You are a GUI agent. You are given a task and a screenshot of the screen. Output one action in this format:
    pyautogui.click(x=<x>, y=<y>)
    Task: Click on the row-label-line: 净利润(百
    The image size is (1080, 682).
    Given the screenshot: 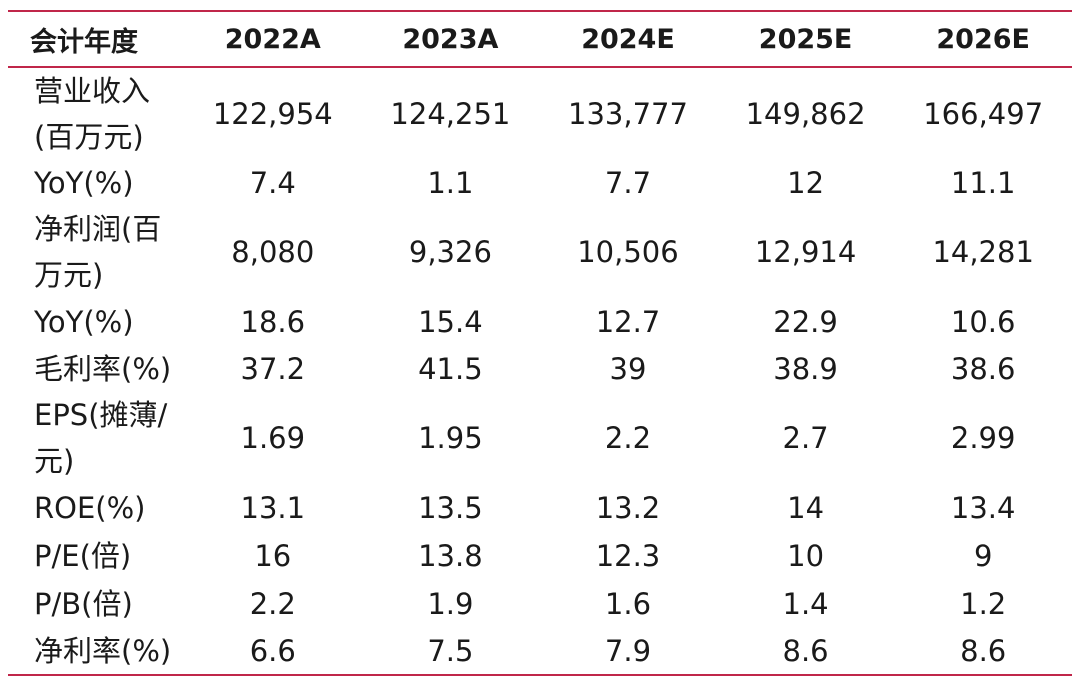 What is the action you would take?
    pyautogui.click(x=98, y=229)
    